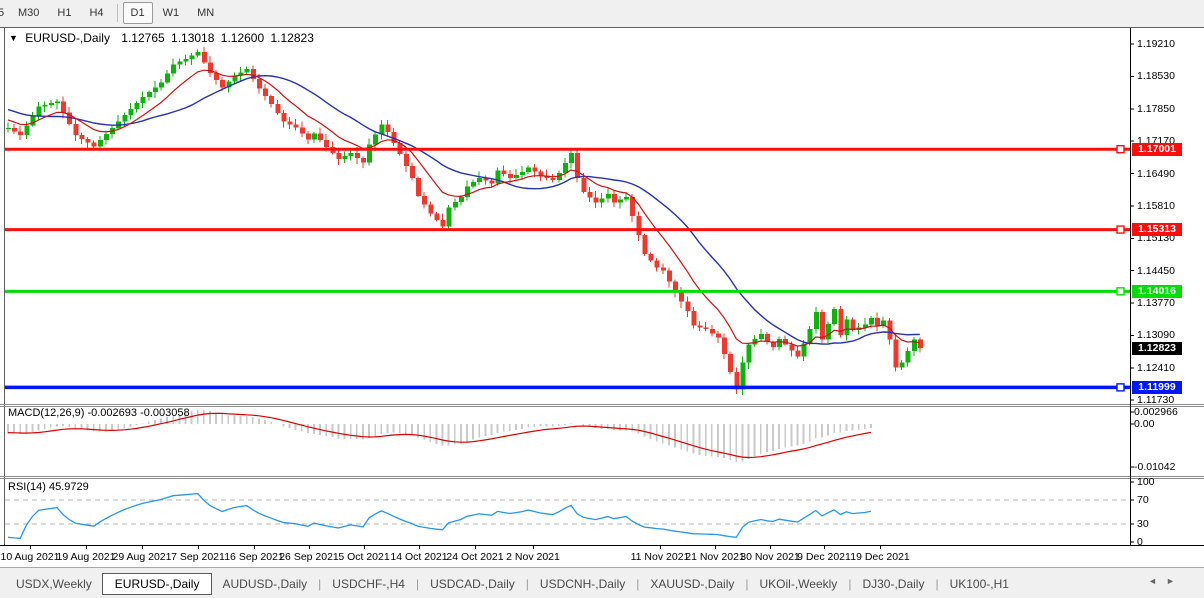  Describe the element at coordinates (1156, 270) in the screenshot. I see `price-axis-tick: 1.14450` at that location.